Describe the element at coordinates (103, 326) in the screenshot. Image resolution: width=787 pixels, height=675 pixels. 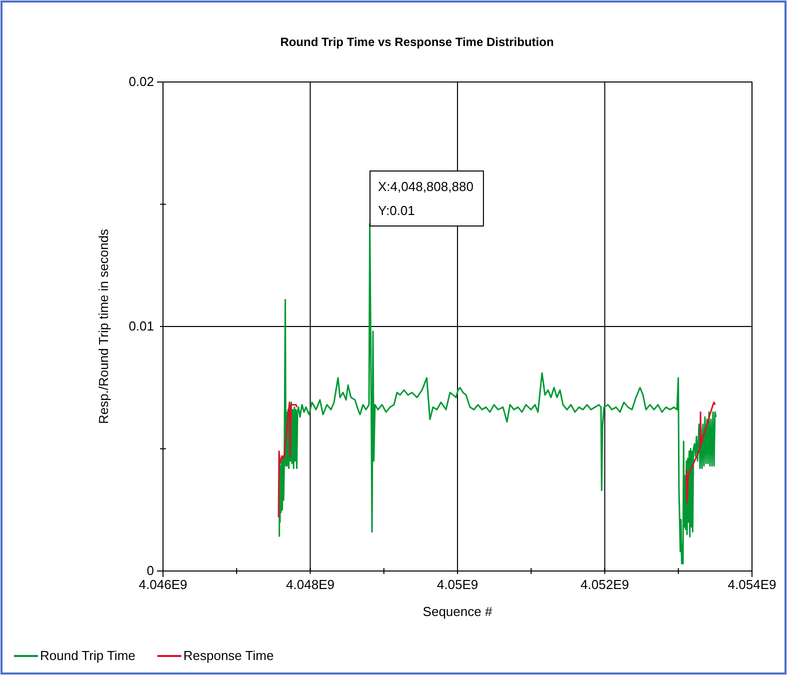
I see `y-axis-title: Resp./Round Trip time in seconds` at that location.